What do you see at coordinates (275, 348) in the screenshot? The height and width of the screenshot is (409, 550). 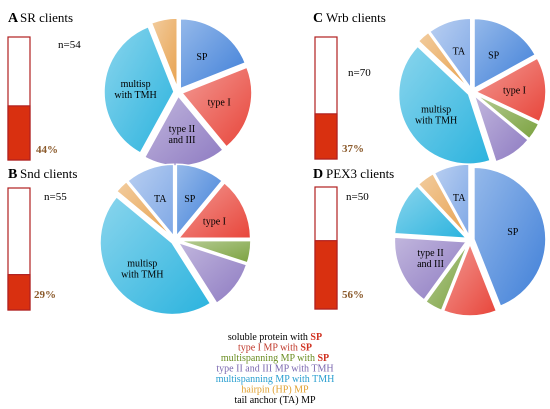 I see `legend-entry: type I MP with SP` at bounding box center [275, 348].